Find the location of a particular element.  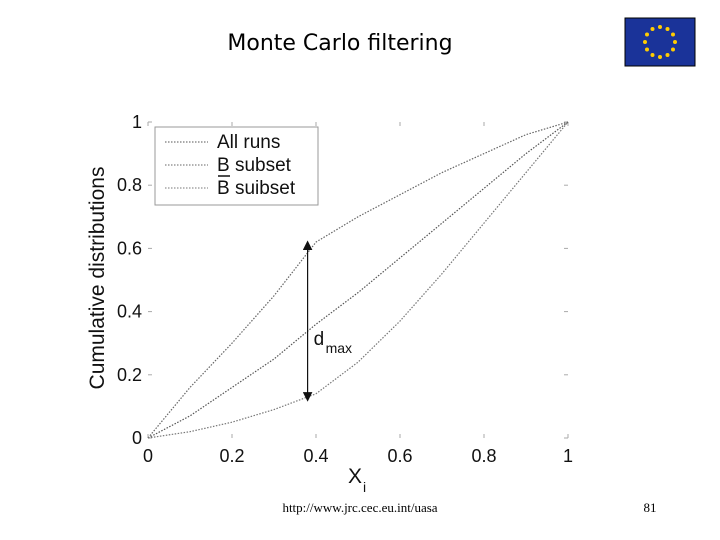

footer-url: http://www.jrc.cec.eu.int/uasa is located at coordinates (359, 507).